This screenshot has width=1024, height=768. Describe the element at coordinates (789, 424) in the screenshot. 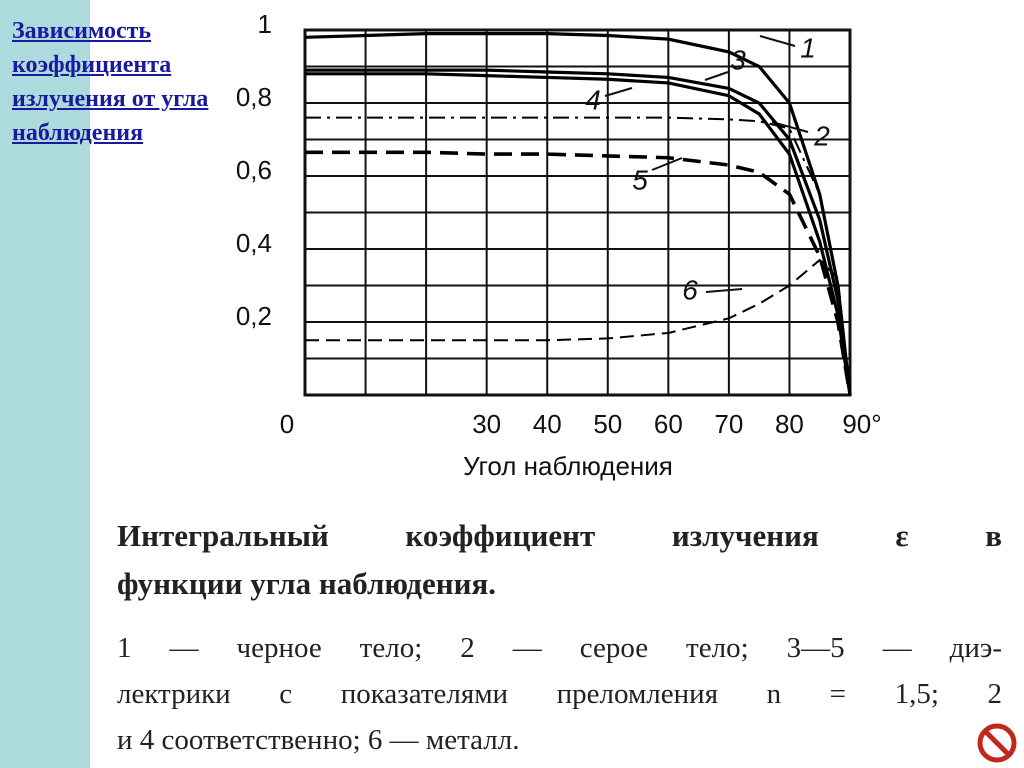

I see `x-tick-label: 80` at that location.